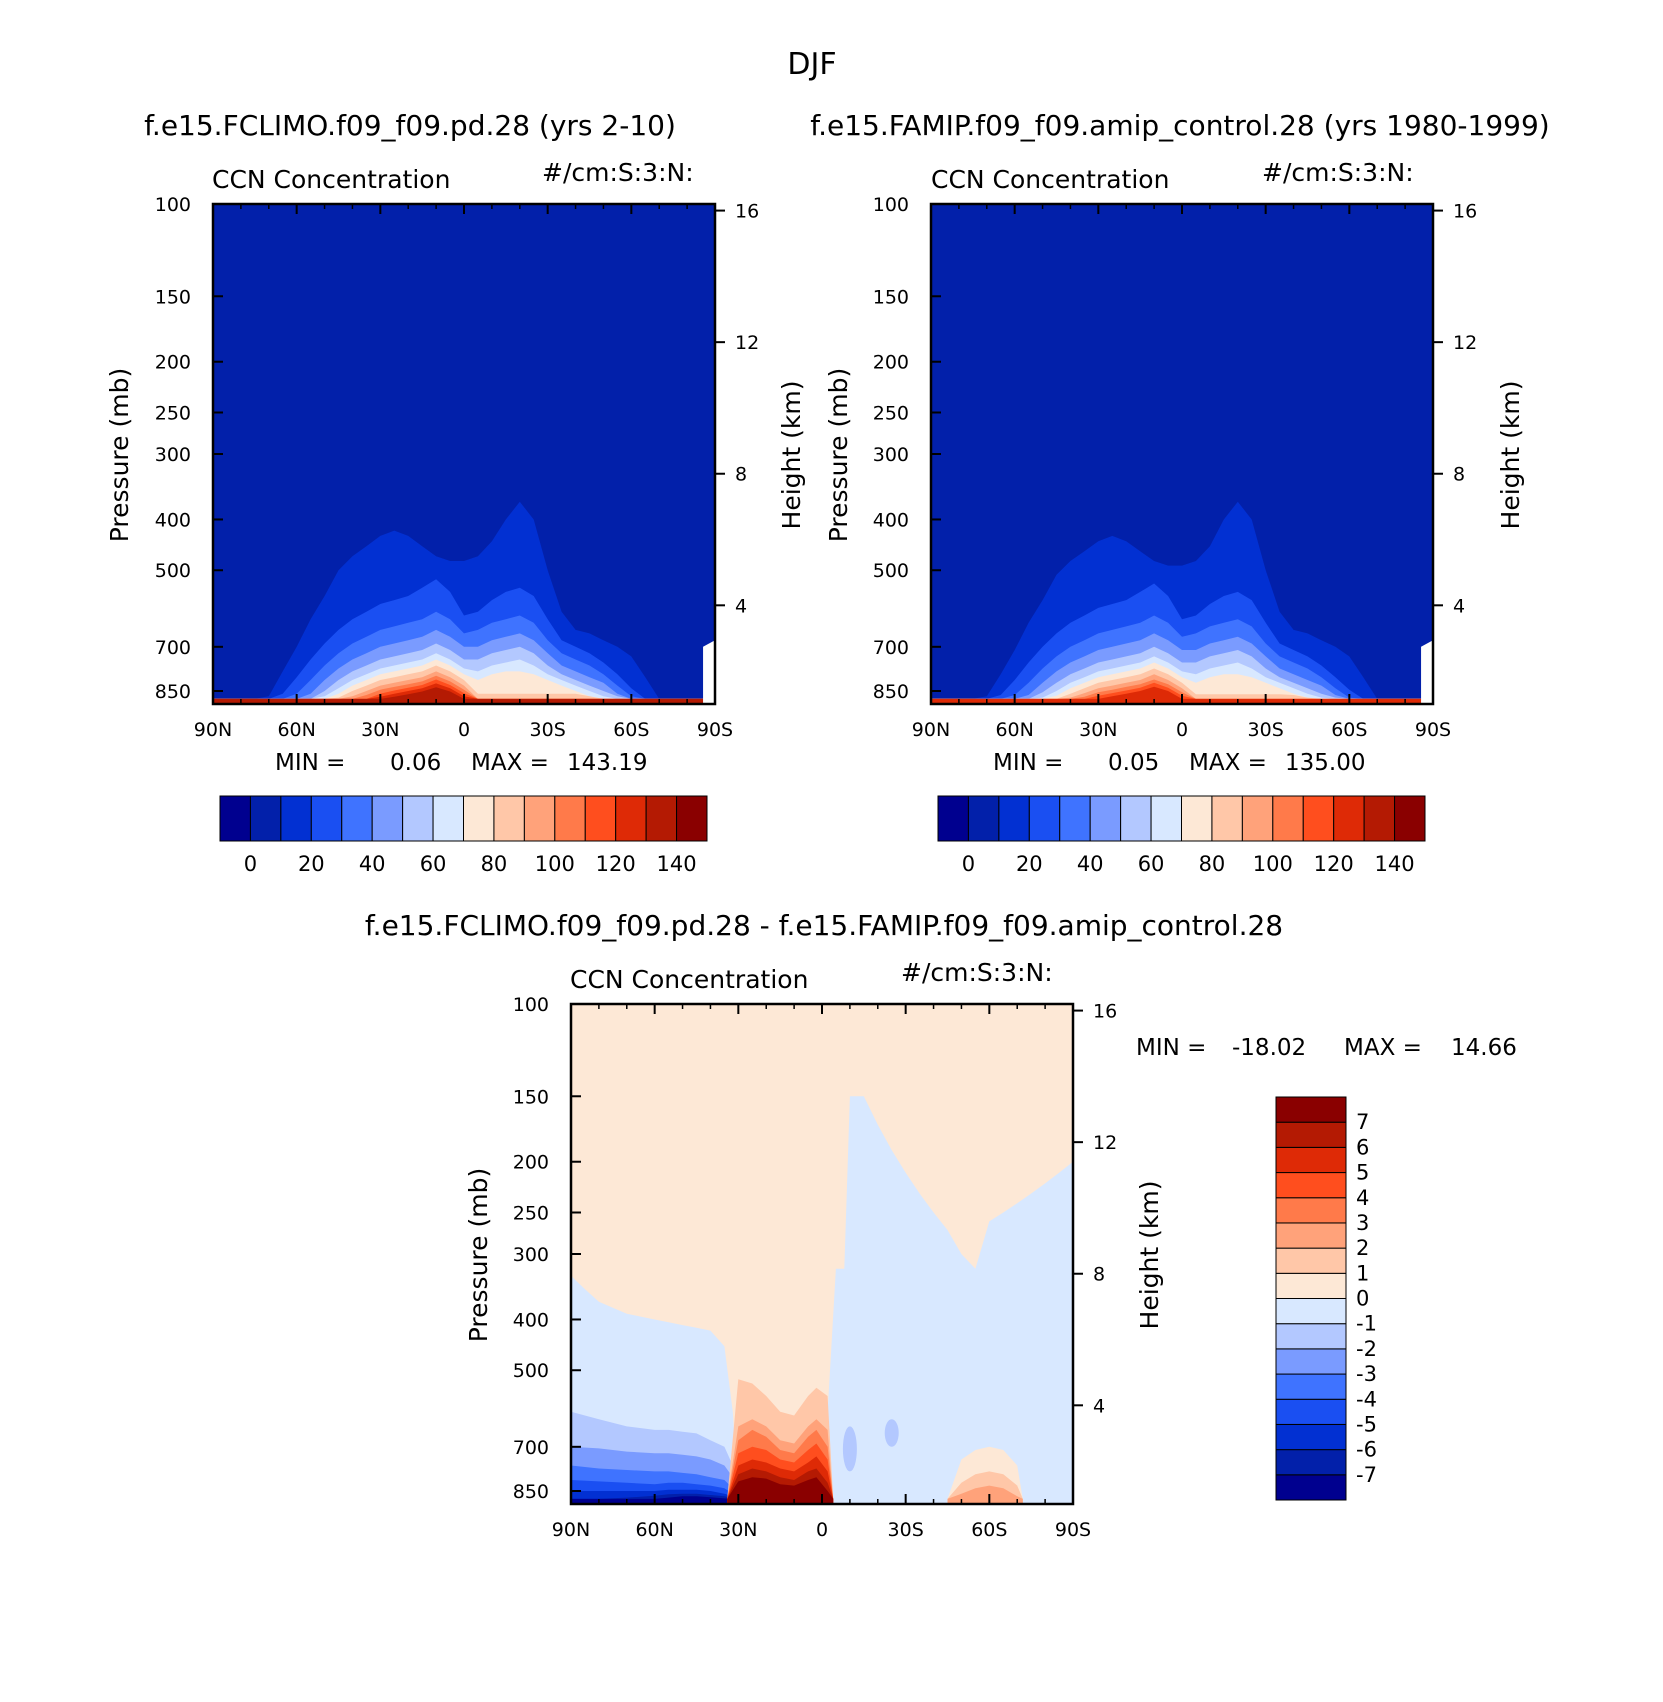 This screenshot has height=1702, width=1663. I want to click on right-right-tick-label: 16, so click(1465, 212).